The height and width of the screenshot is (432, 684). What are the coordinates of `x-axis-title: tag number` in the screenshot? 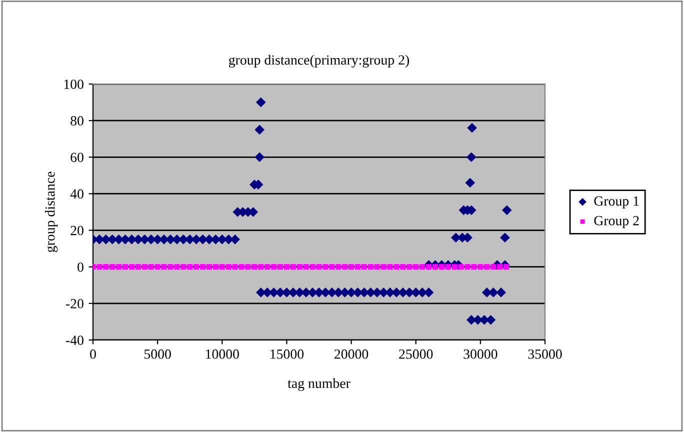 It's located at (319, 384).